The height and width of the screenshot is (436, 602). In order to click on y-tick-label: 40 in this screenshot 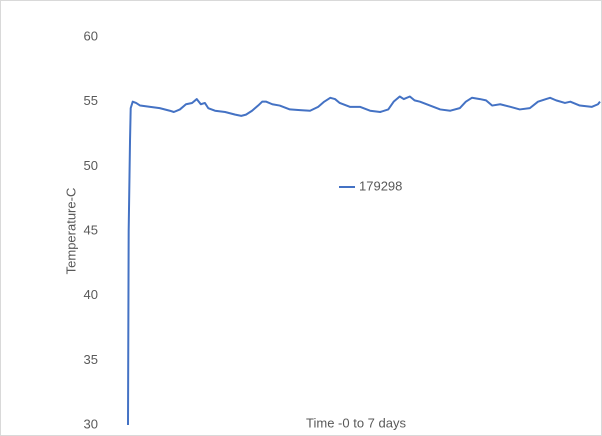, I will do `click(91, 294)`.